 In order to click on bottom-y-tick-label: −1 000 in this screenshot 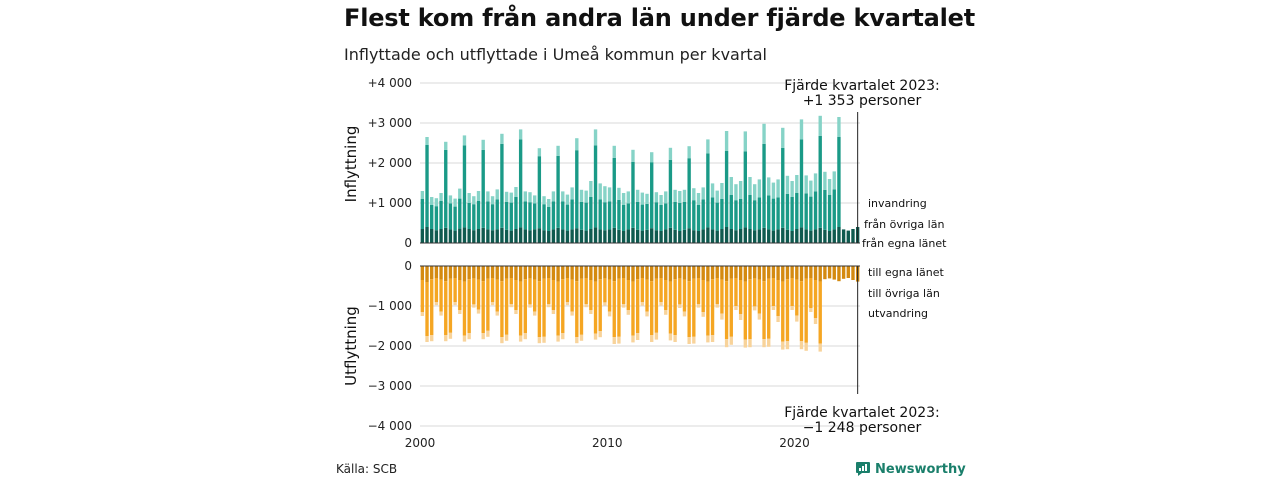, I will do `click(390, 306)`.